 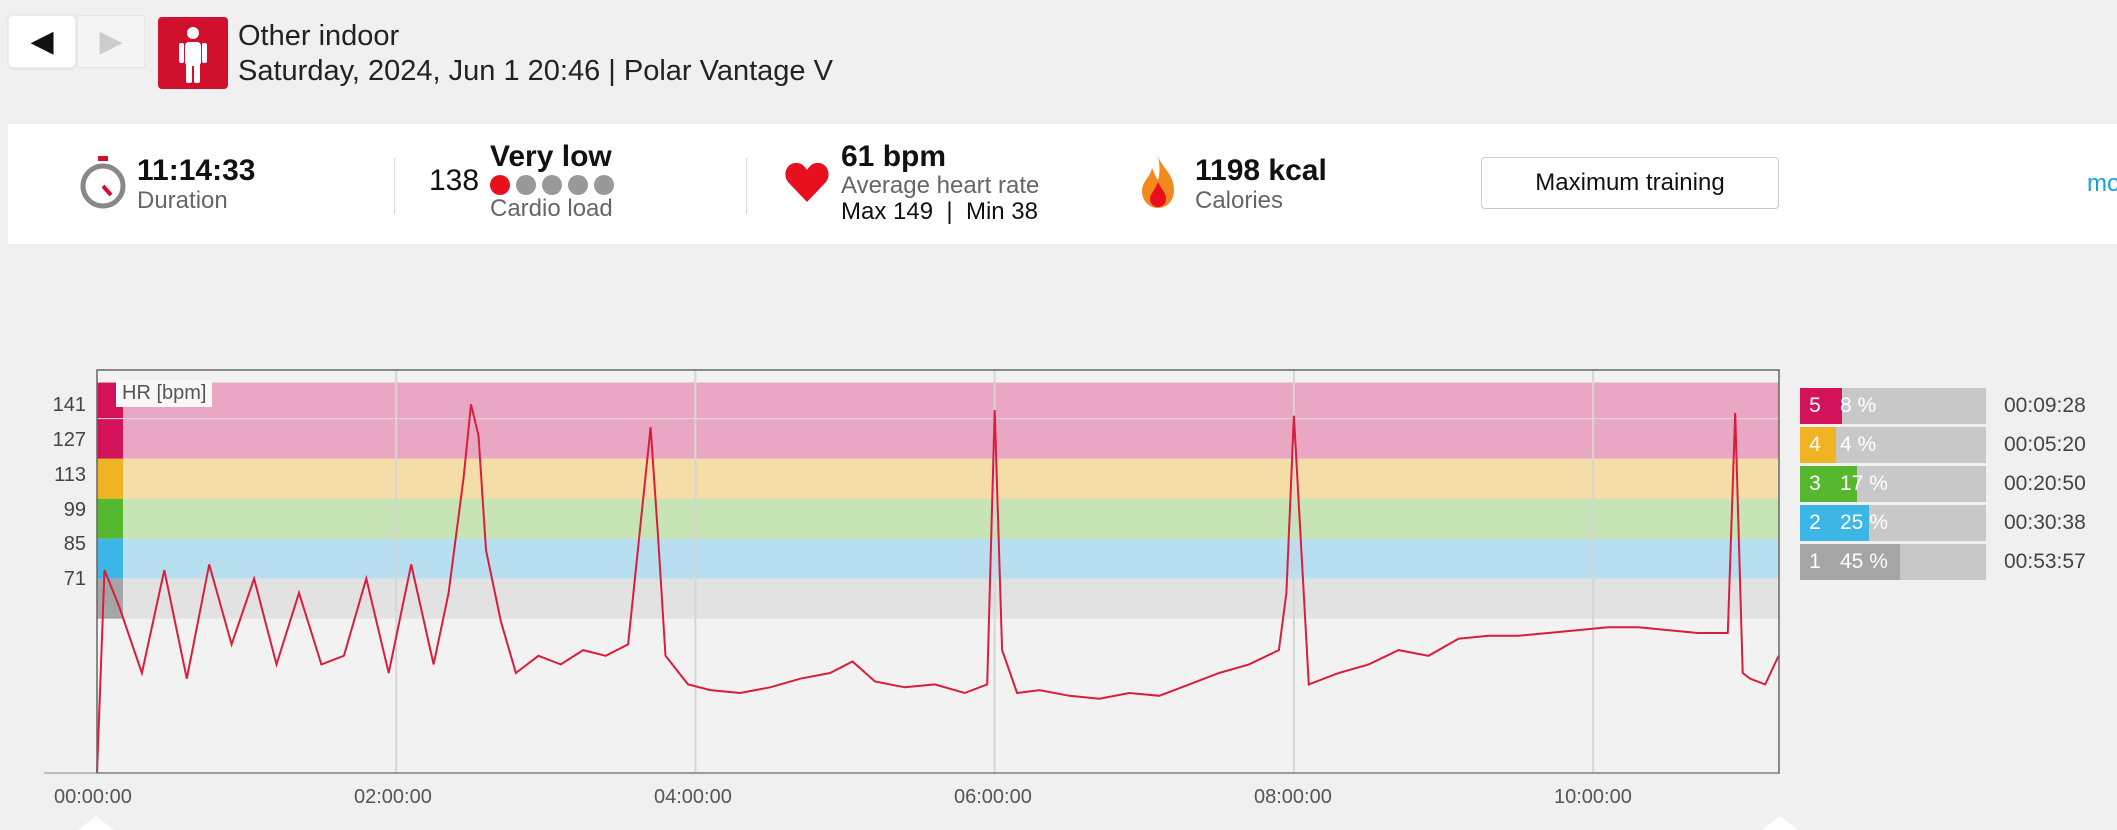 What do you see at coordinates (164, 393) in the screenshot?
I see `chart-legend-label: HR [bpm]` at bounding box center [164, 393].